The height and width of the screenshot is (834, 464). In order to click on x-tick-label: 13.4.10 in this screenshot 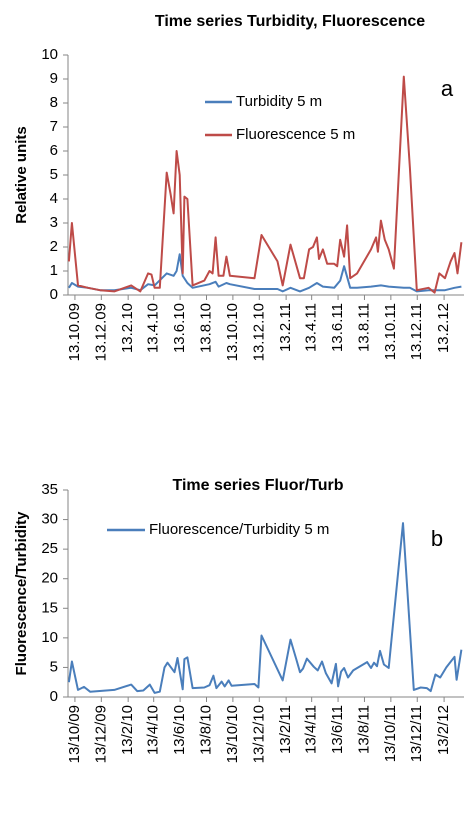, I will do `click(153, 328)`.